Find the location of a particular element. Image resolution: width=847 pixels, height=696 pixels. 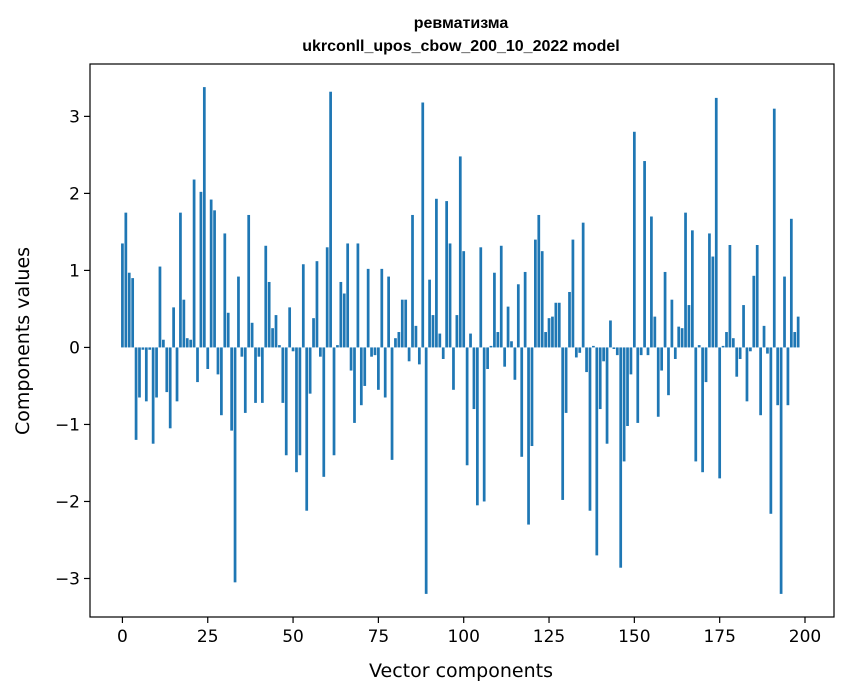

y-tick-label: 3 is located at coordinates (74, 117).